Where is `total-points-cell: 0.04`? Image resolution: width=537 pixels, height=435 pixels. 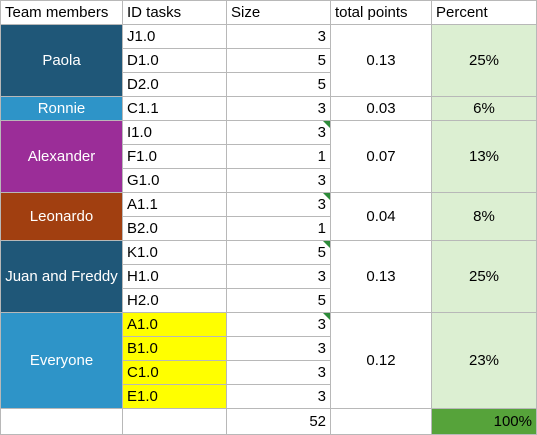
total-points-cell: 0.04 is located at coordinates (381, 217).